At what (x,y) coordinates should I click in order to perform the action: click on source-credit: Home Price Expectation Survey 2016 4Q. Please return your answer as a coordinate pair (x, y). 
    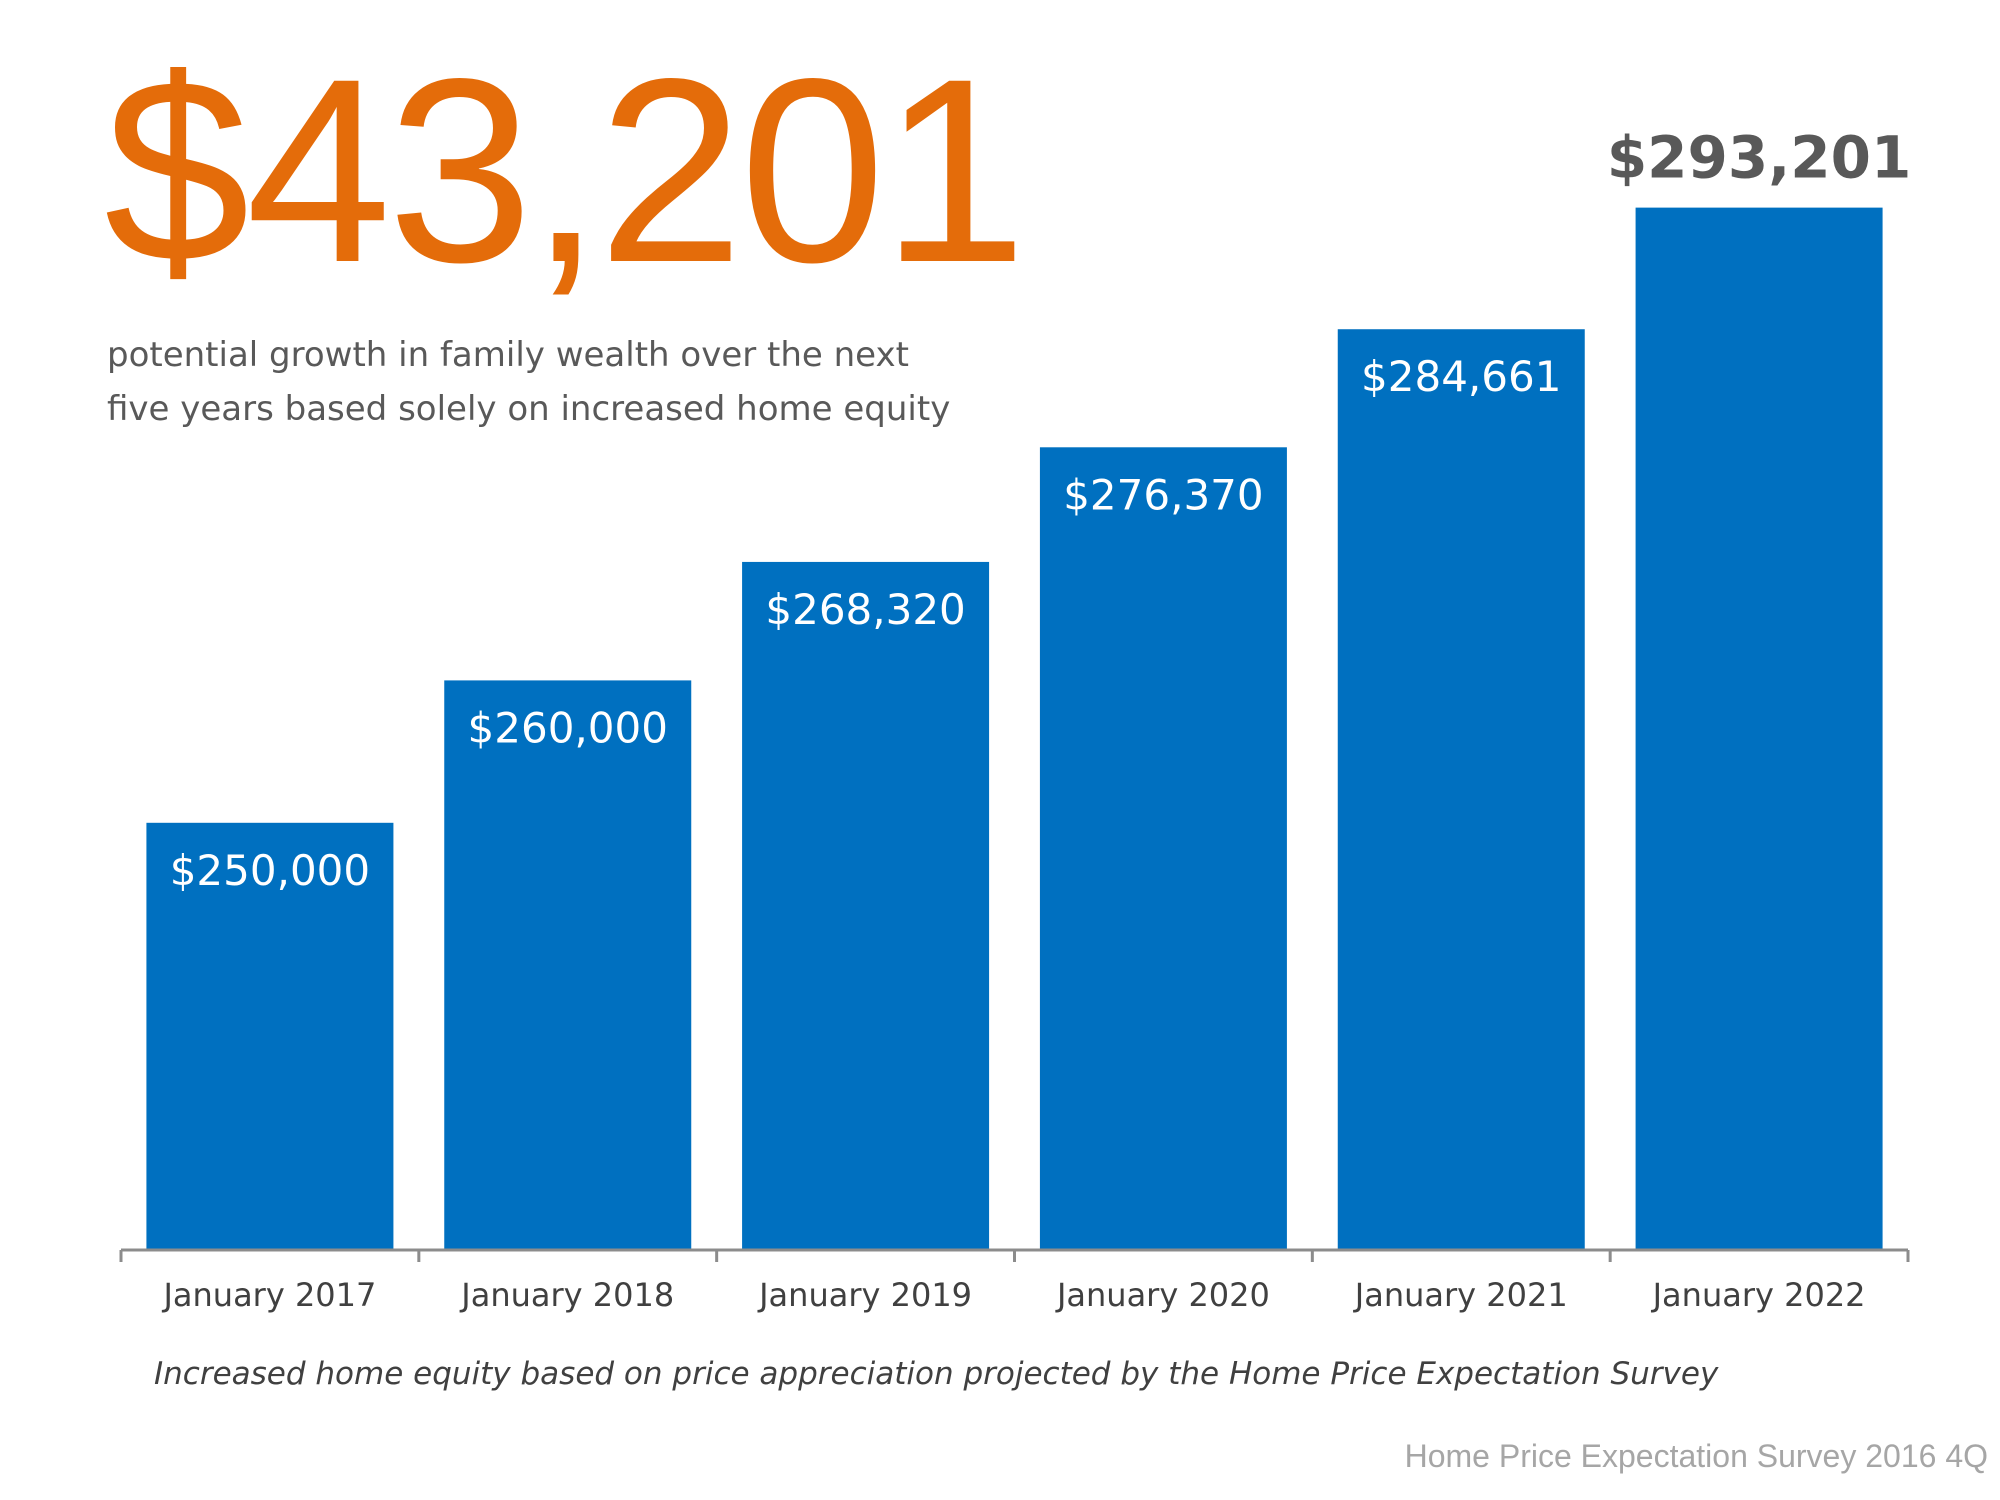
    Looking at the image, I should click on (1696, 1456).